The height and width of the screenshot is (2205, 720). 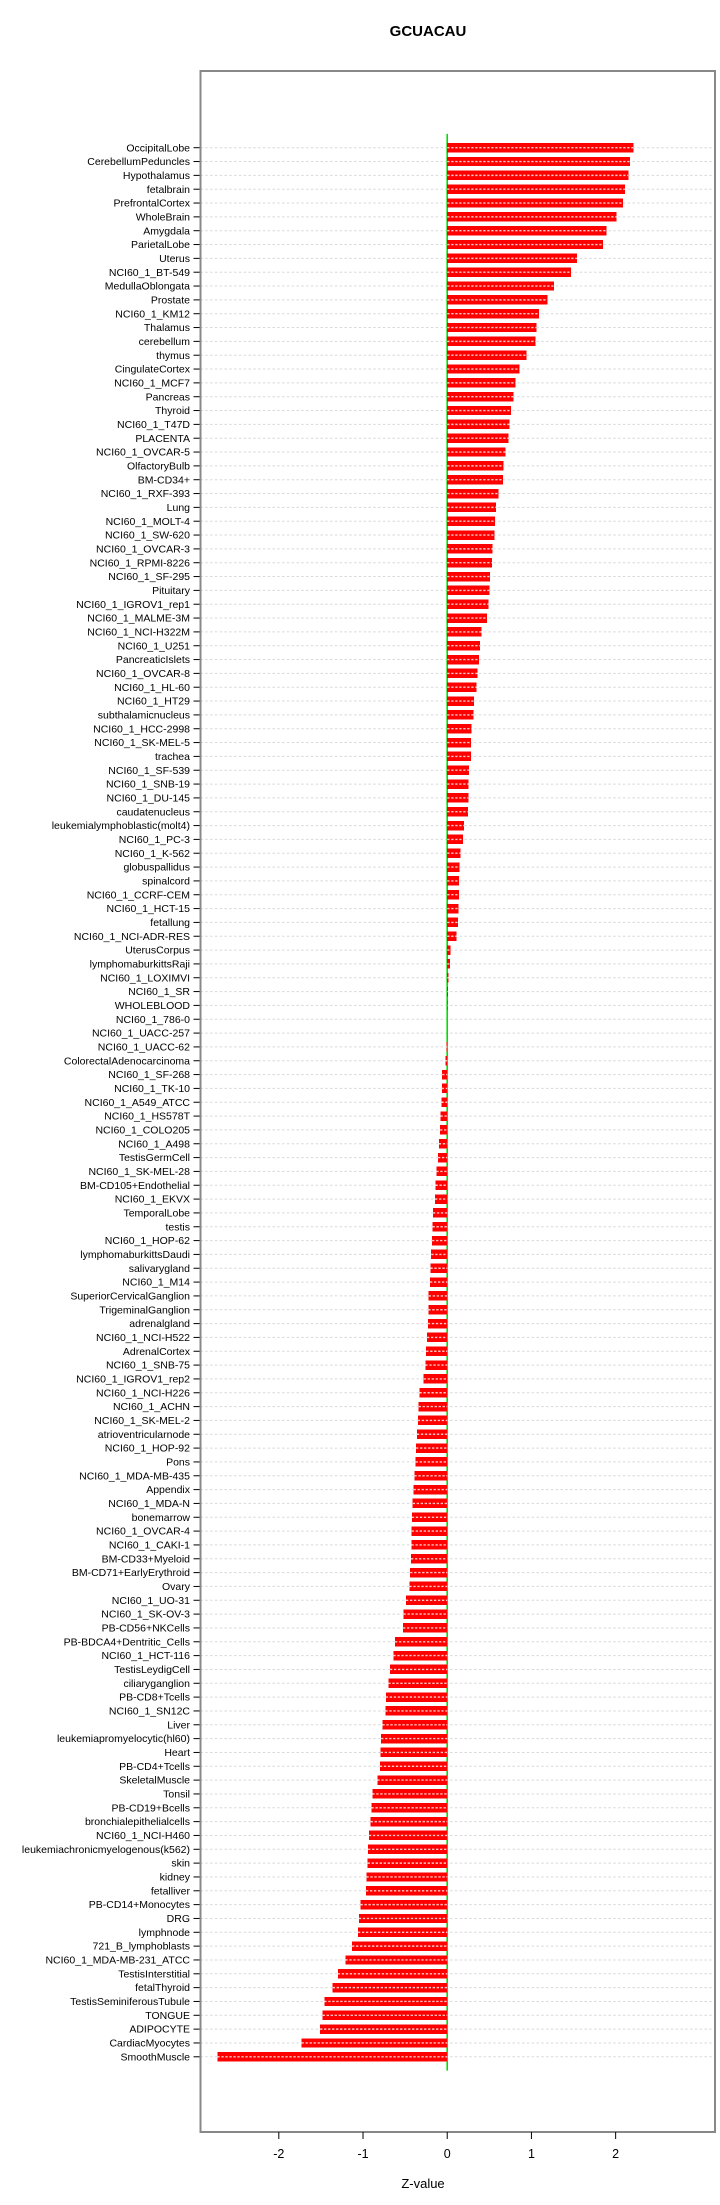 What do you see at coordinates (147, 1449) in the screenshot?
I see `category-label: NCI60_1_HOP-92` at bounding box center [147, 1449].